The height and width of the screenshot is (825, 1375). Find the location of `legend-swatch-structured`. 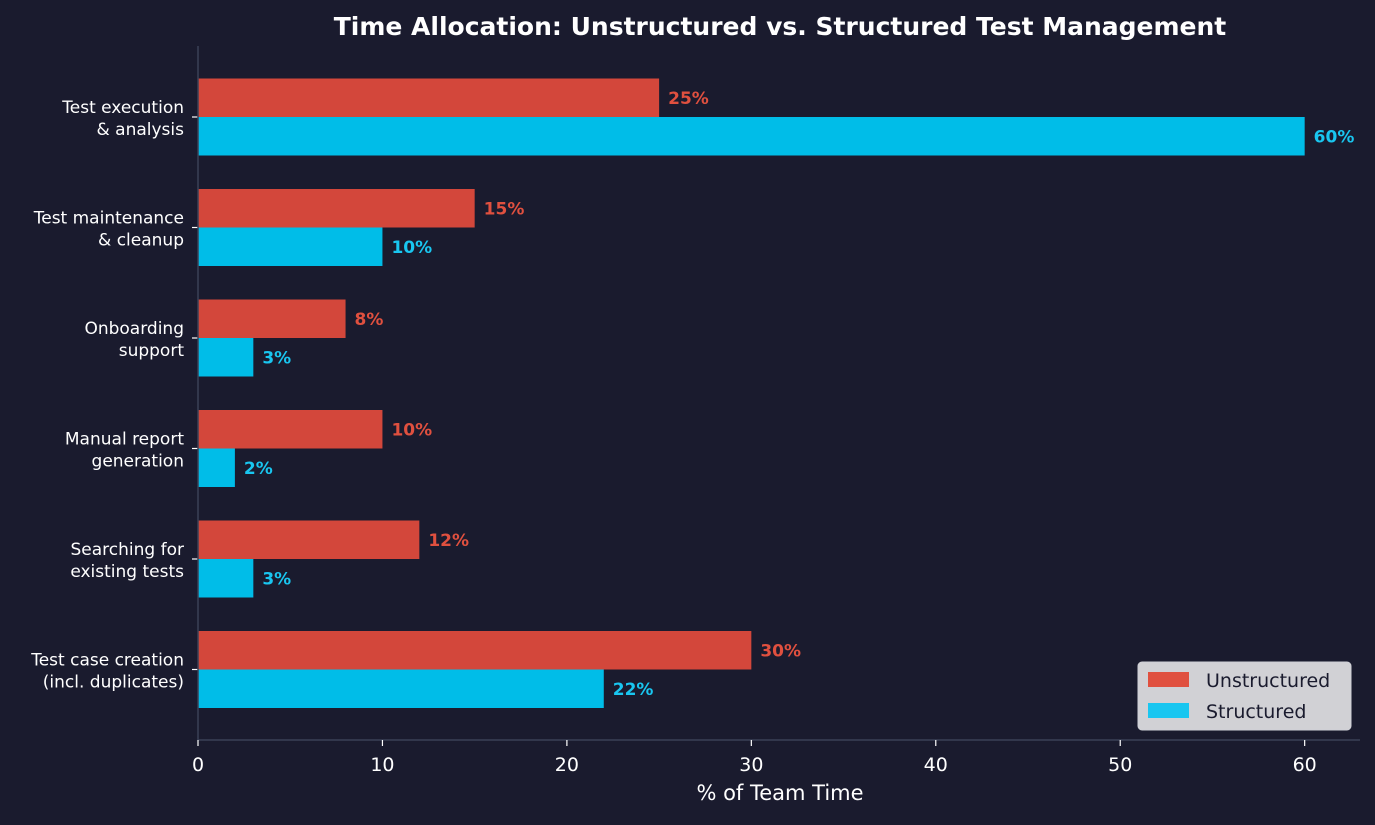

legend-swatch-structured is located at coordinates (1168, 710).